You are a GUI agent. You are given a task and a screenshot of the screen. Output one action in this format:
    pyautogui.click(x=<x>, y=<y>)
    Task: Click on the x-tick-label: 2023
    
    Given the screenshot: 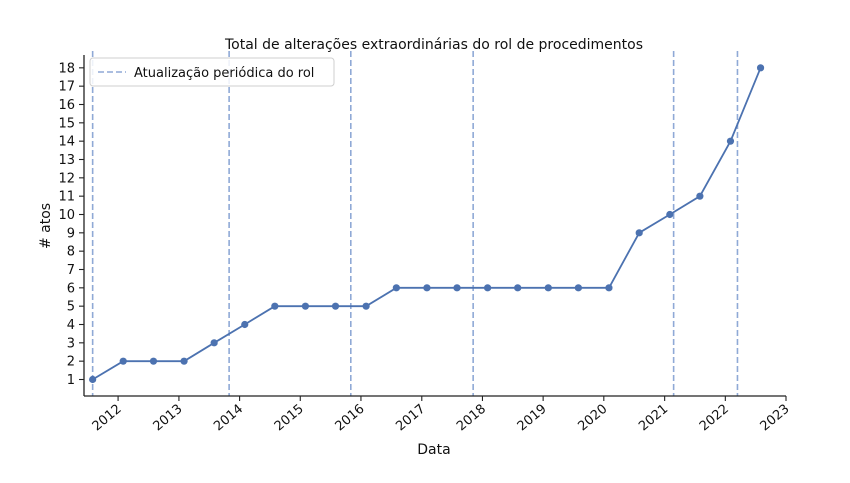 What is the action you would take?
    pyautogui.click(x=775, y=418)
    